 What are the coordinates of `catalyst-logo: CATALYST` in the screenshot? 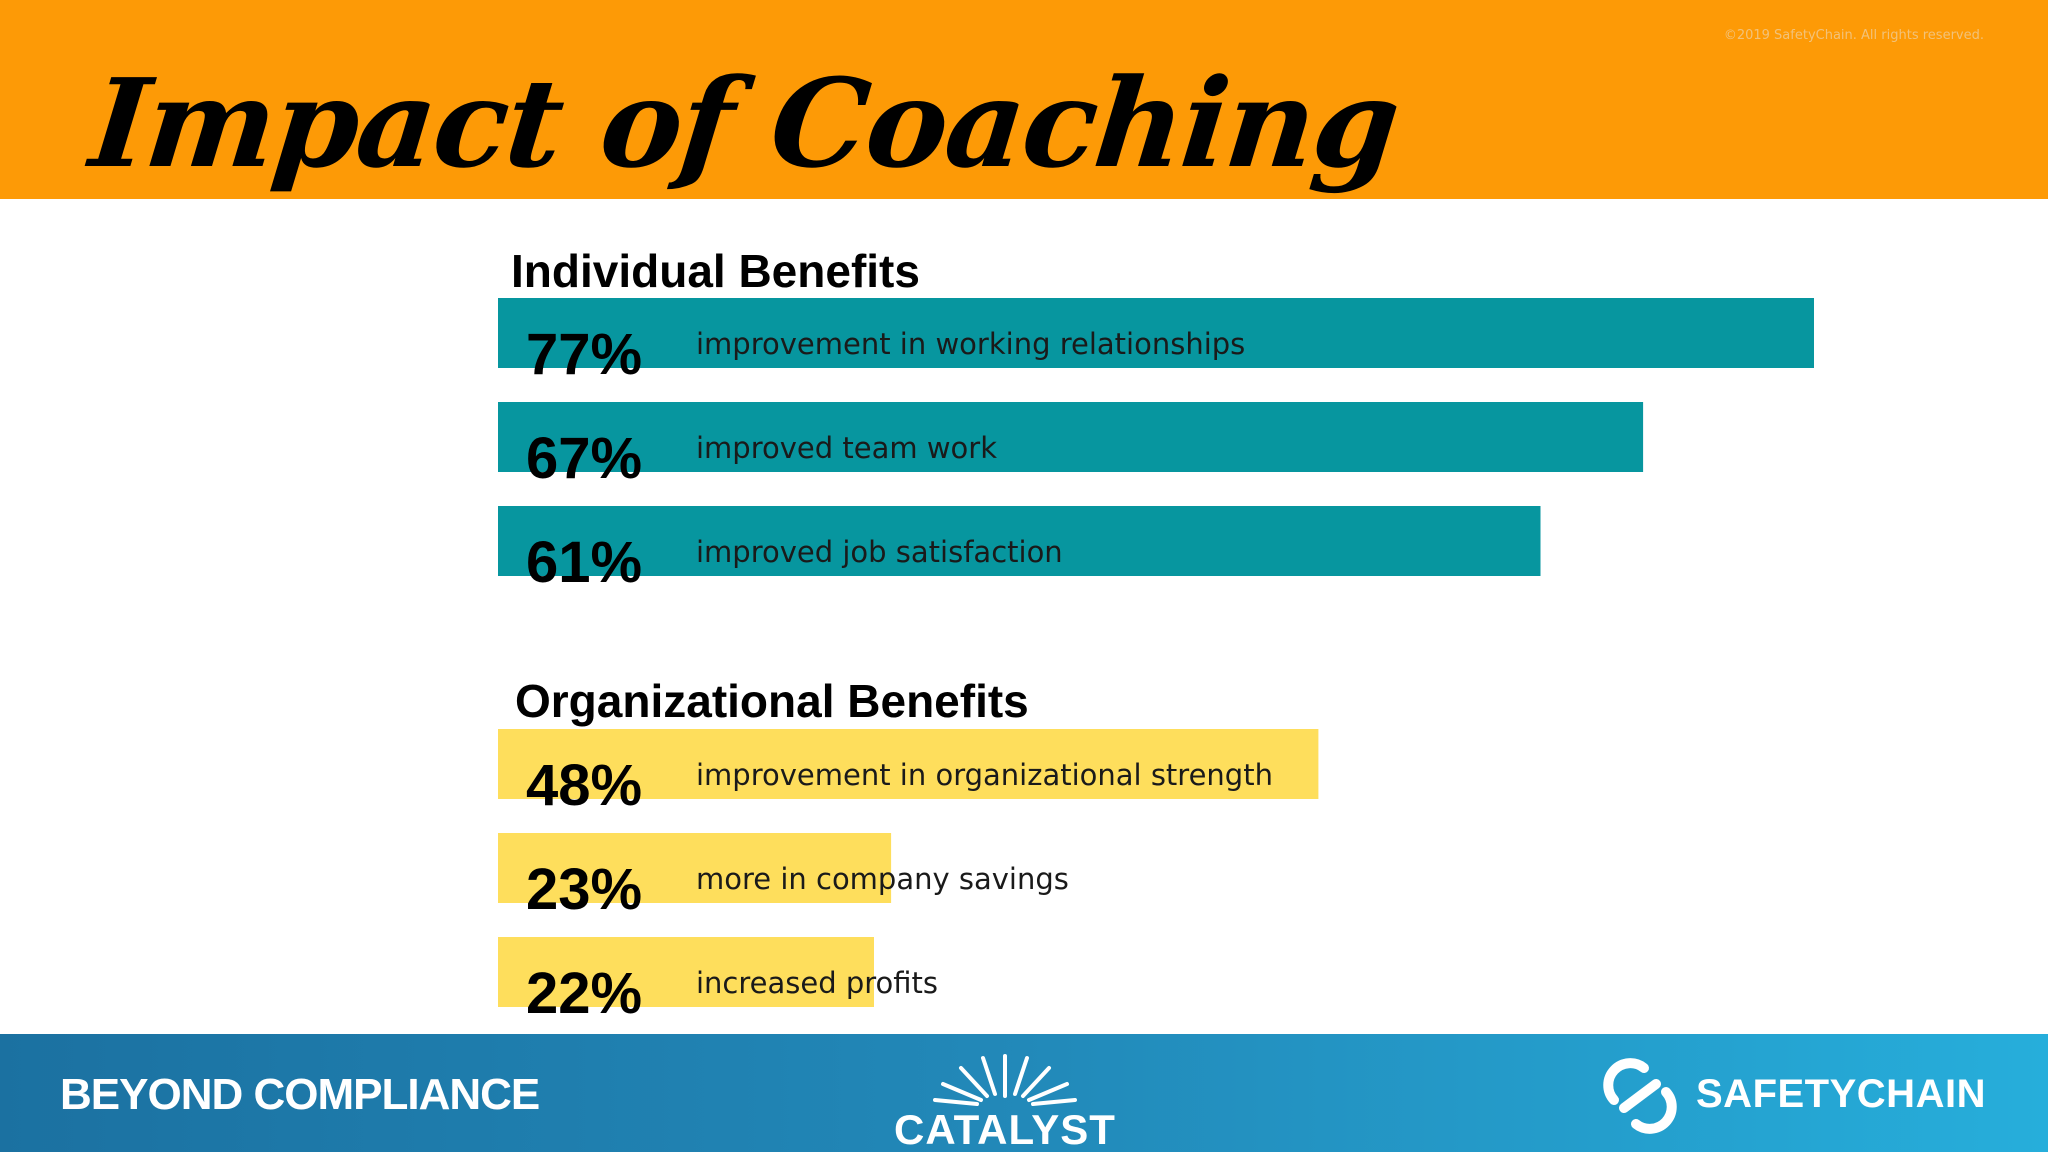 It's located at (1005, 1095).